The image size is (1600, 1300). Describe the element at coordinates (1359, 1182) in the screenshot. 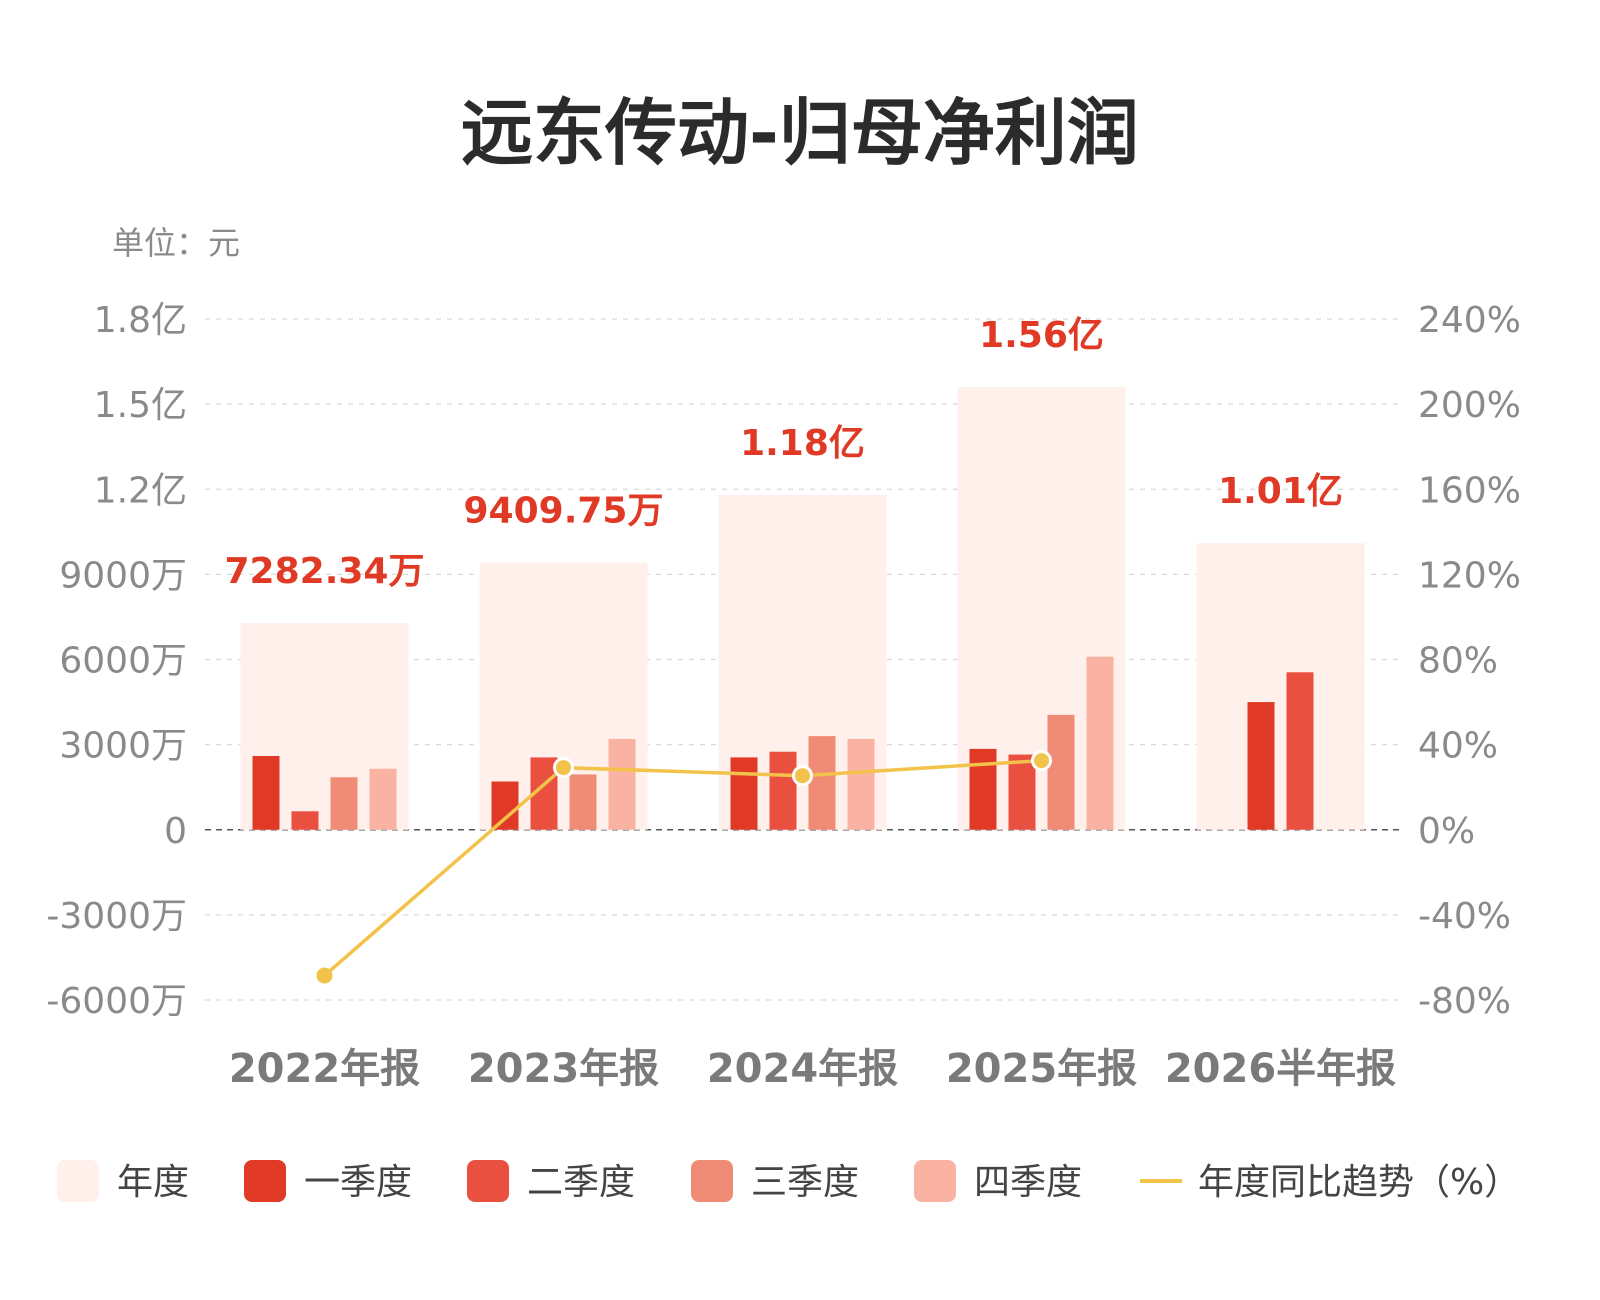

I see `legend-label: 年度同比趋势（%）` at that location.